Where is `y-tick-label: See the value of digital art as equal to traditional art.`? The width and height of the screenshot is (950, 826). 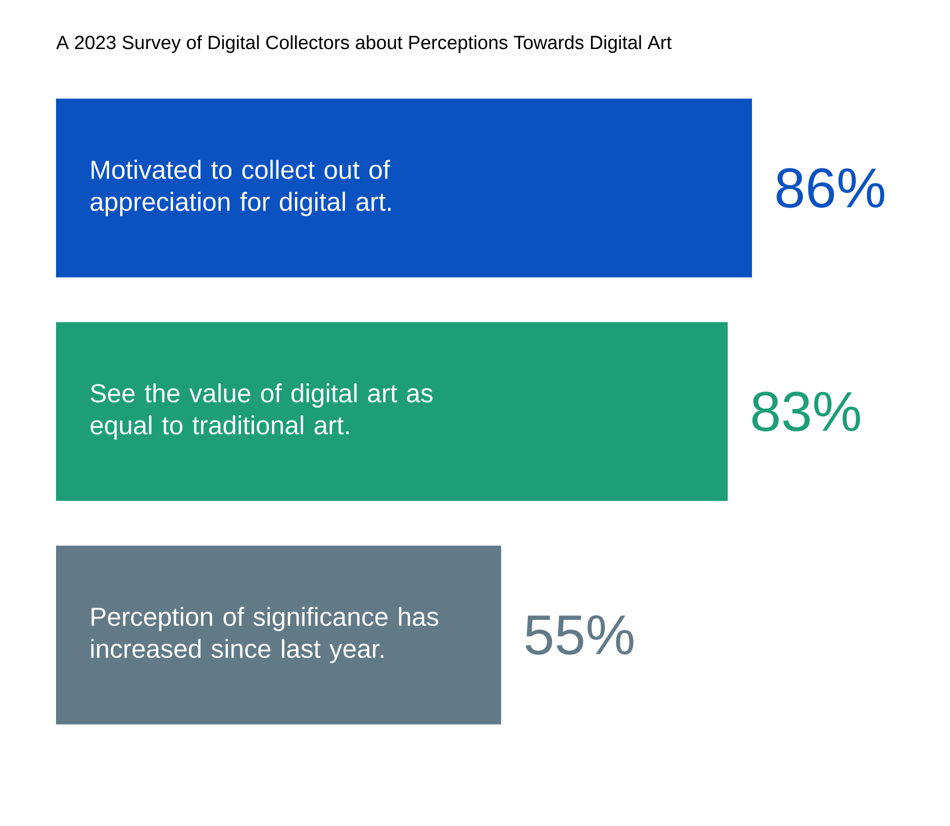
y-tick-label: See the value of digital art as equal to traditional art. is located at coordinates (261, 411).